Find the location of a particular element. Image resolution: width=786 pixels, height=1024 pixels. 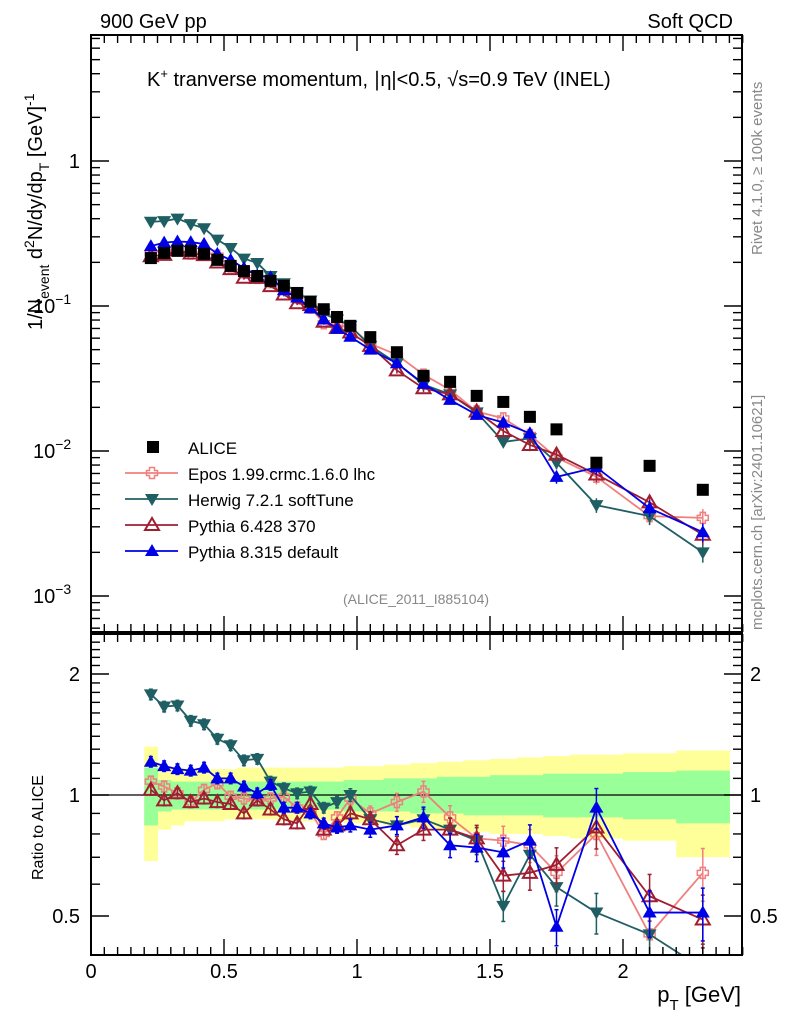

legend-item: ALICE is located at coordinates (192, 448).